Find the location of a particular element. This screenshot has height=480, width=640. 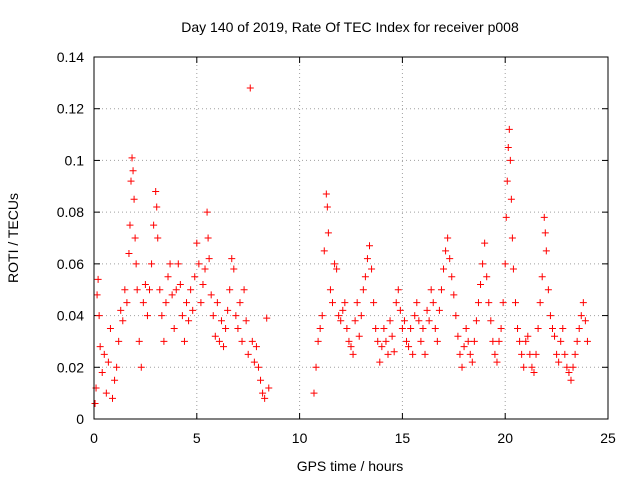

y-tick-label: 0.02 is located at coordinates (70, 367).